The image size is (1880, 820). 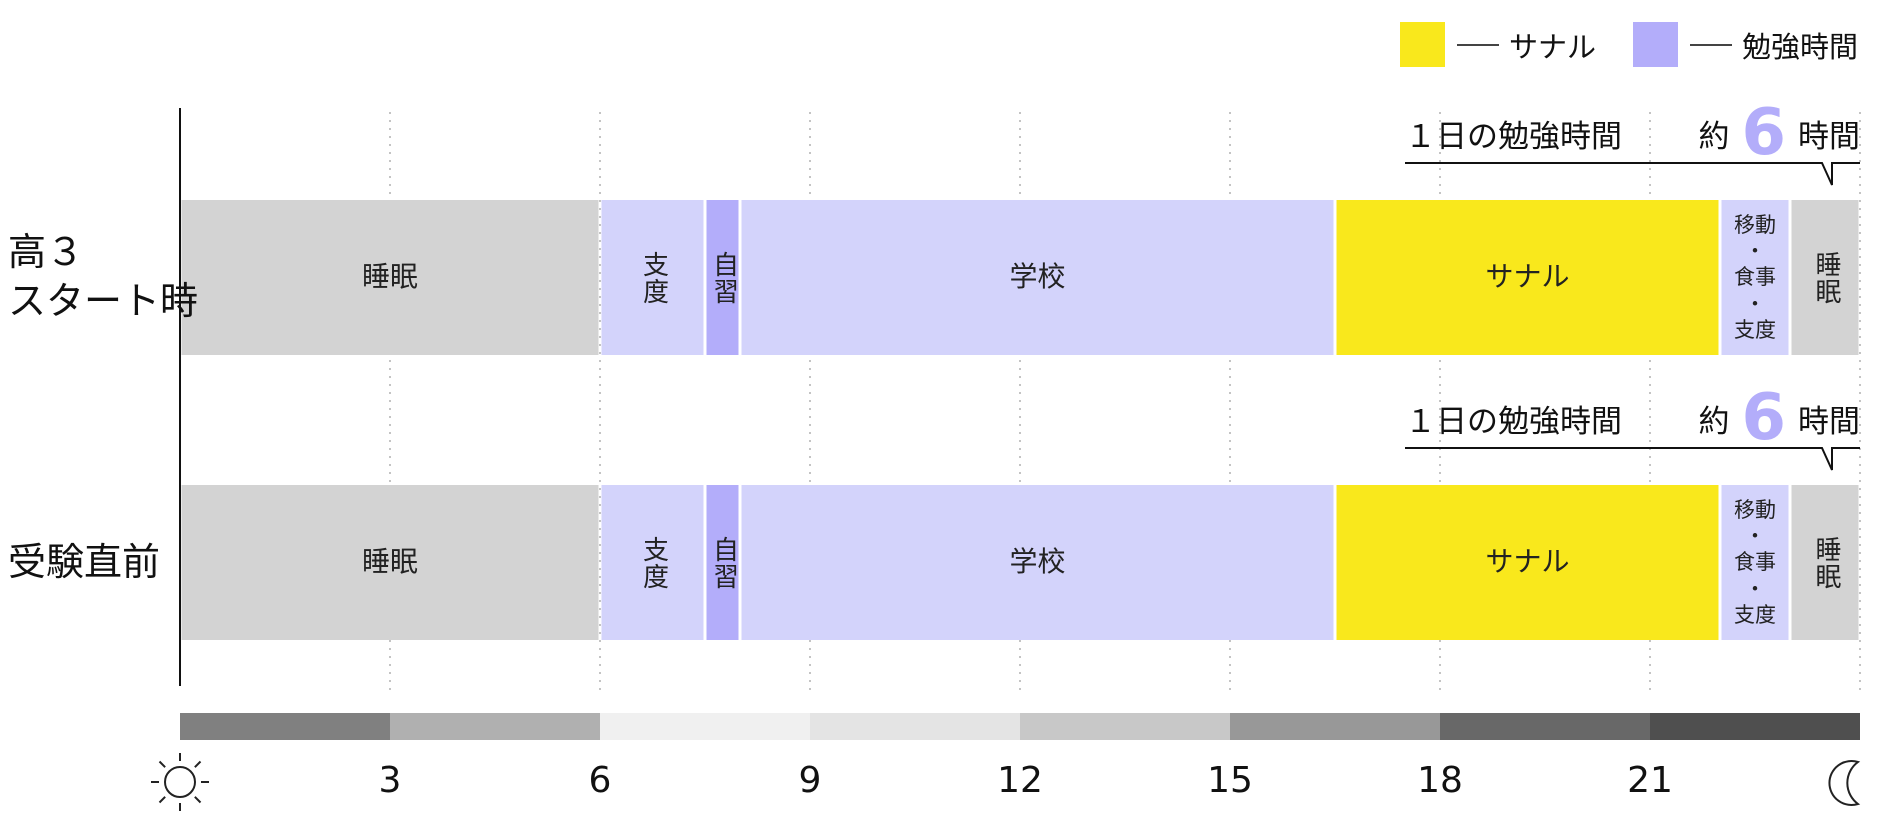 I want to click on row-label: 受験直前, so click(x=84, y=562).